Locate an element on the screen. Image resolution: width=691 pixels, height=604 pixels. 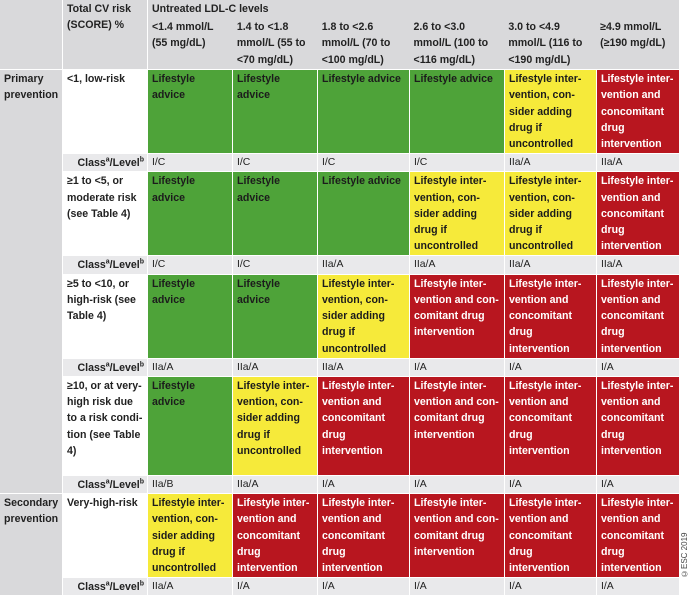
ldl-title: Untreated LDL-C levels is located at coordinates (210, 9).